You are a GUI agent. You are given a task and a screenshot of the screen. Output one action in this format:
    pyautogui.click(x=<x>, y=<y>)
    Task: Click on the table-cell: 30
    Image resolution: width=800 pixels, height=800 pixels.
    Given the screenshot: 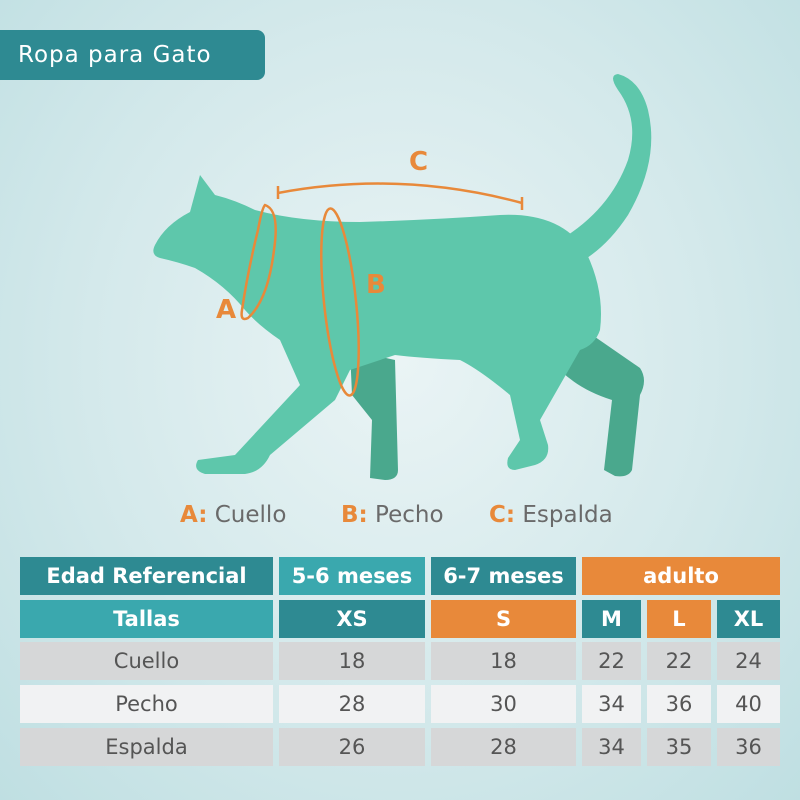 What is the action you would take?
    pyautogui.click(x=503, y=704)
    